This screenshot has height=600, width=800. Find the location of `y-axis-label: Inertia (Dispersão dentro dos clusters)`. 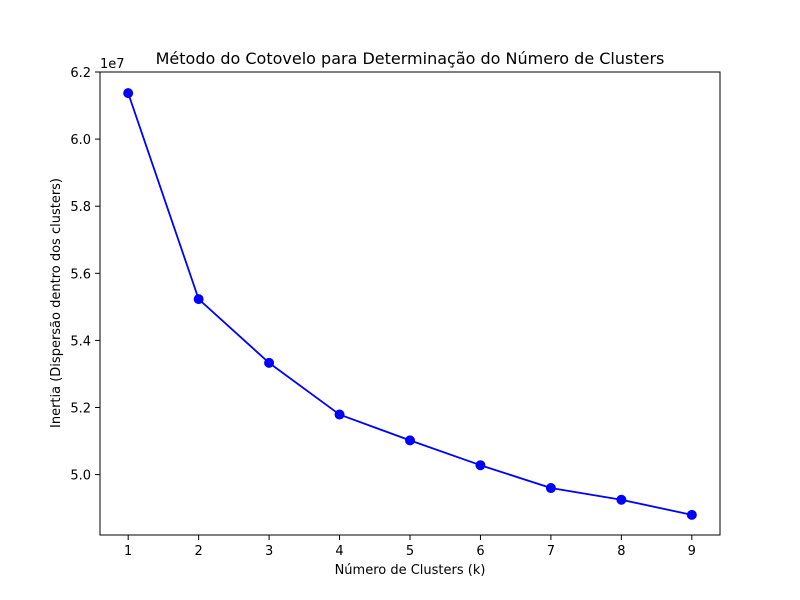

y-axis-label: Inertia (Dispersão dentro dos clusters) is located at coordinates (56, 303).